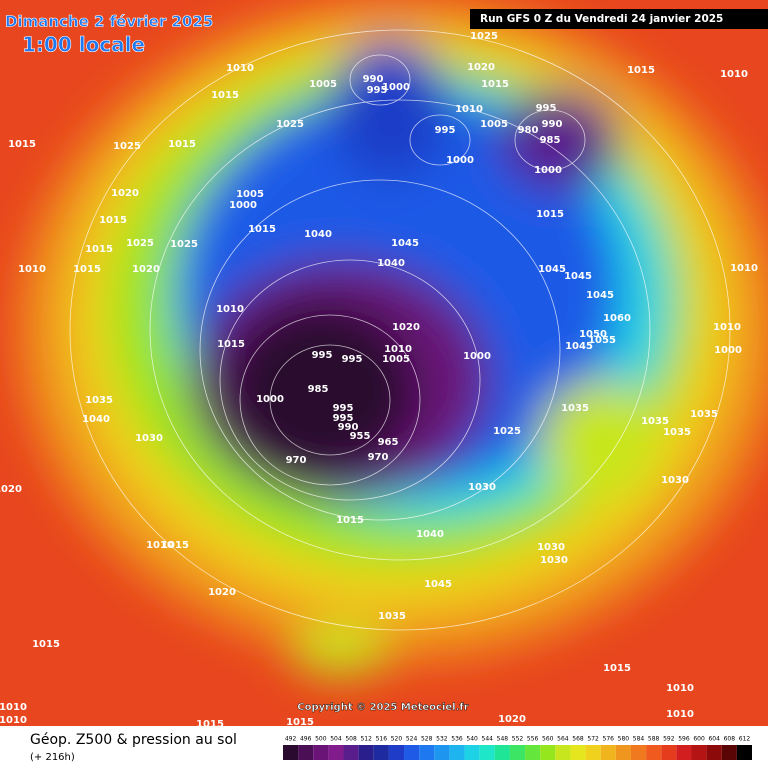 The width and height of the screenshot is (768, 768). Describe the element at coordinates (52, 757) in the screenshot. I see `footer-lead: (+ 216h)` at that location.